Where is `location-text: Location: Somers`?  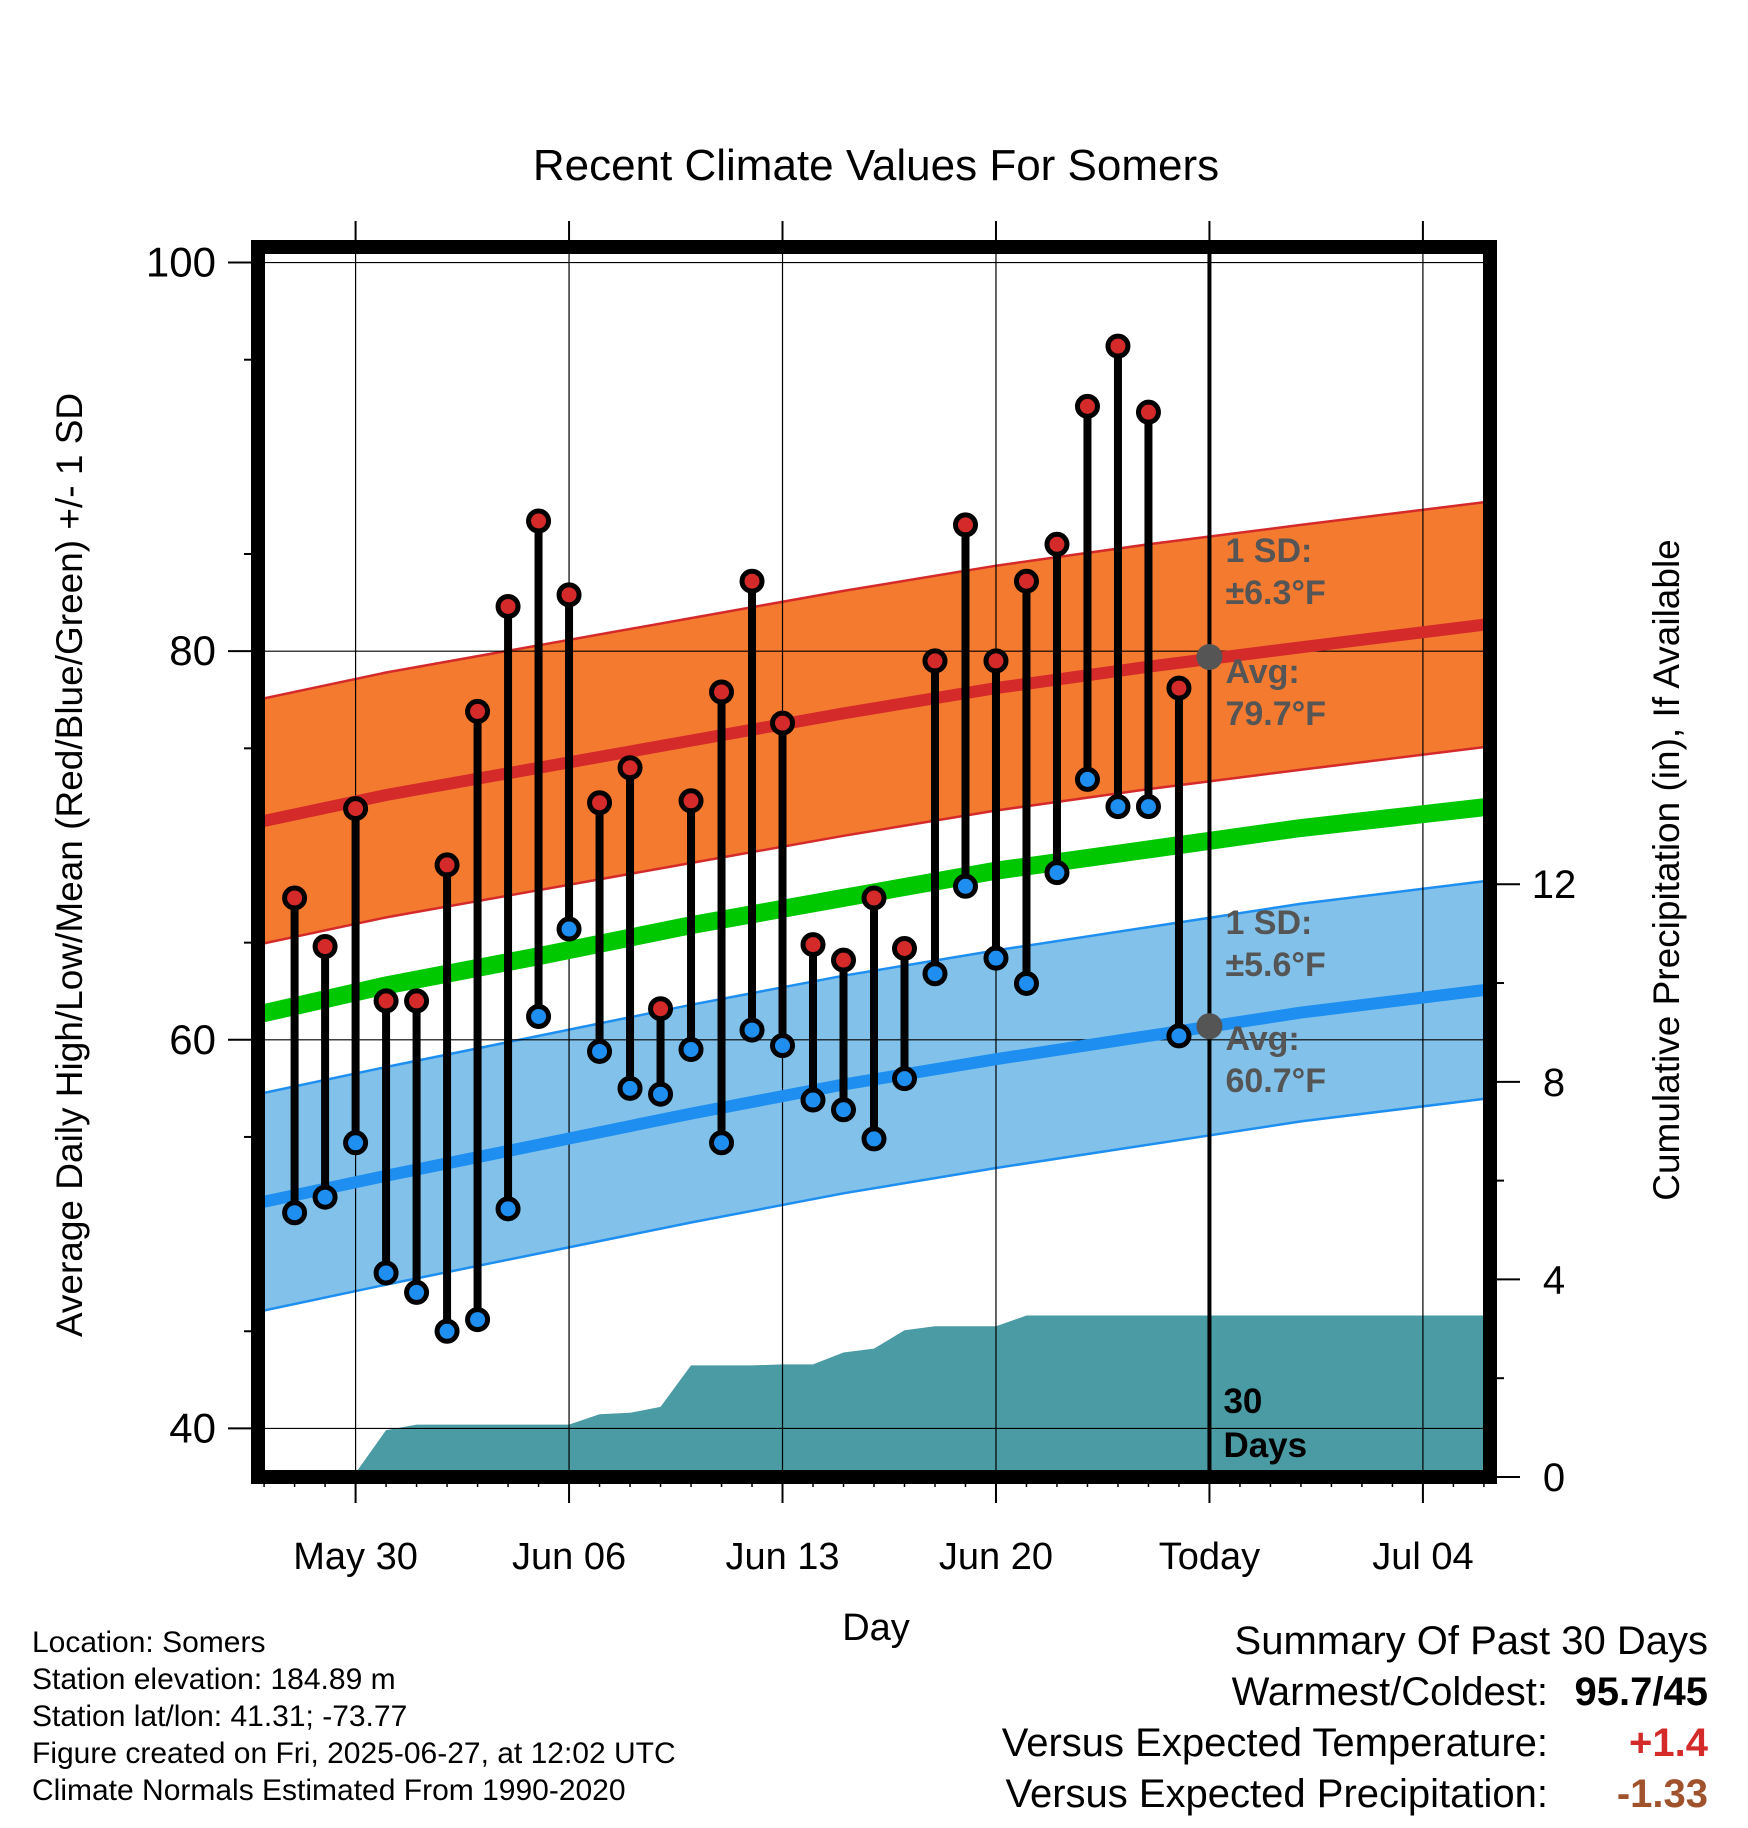 location-text: Location: Somers is located at coordinates (149, 1642).